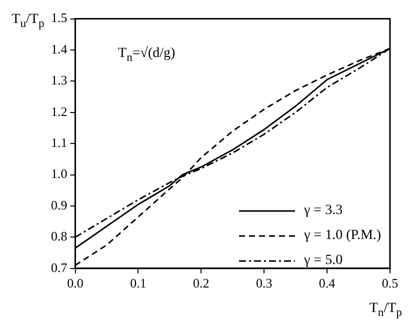 The width and height of the screenshot is (416, 331). I want to click on y-tick-label: 1.1, so click(59, 142).